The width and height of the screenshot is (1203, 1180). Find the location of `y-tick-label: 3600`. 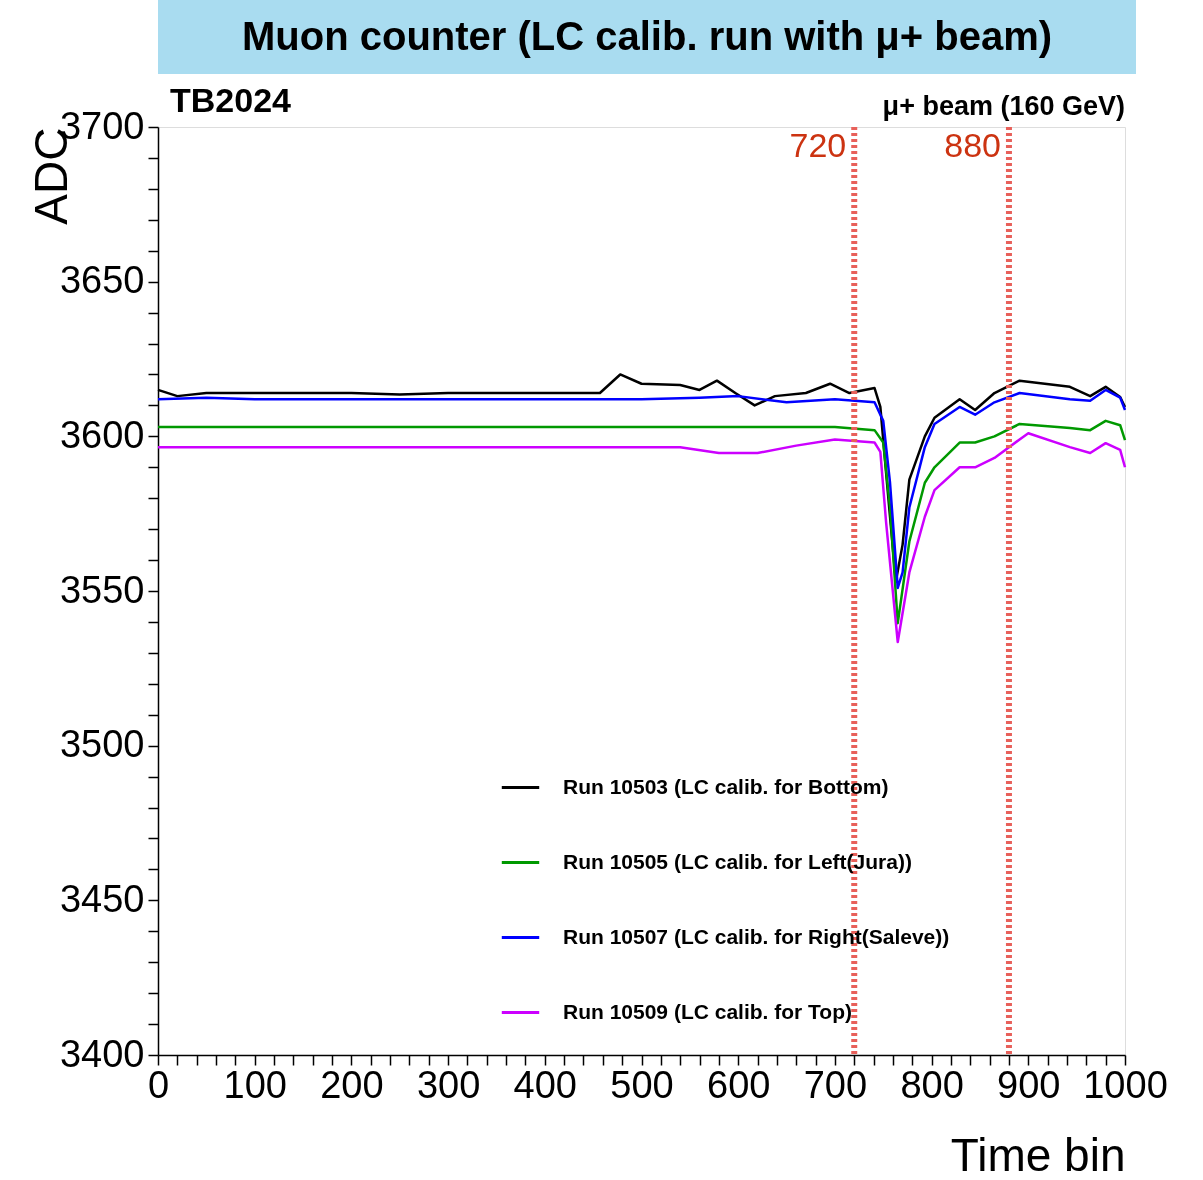

y-tick-label: 3600 is located at coordinates (102, 434).